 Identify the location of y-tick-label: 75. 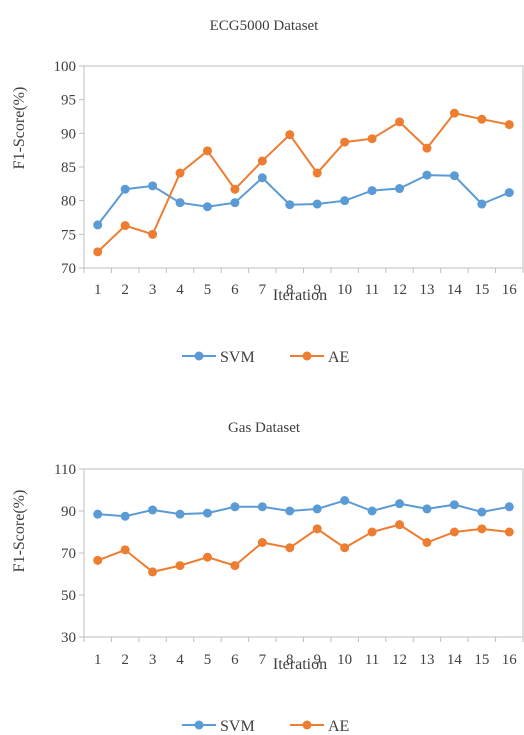
(68, 235).